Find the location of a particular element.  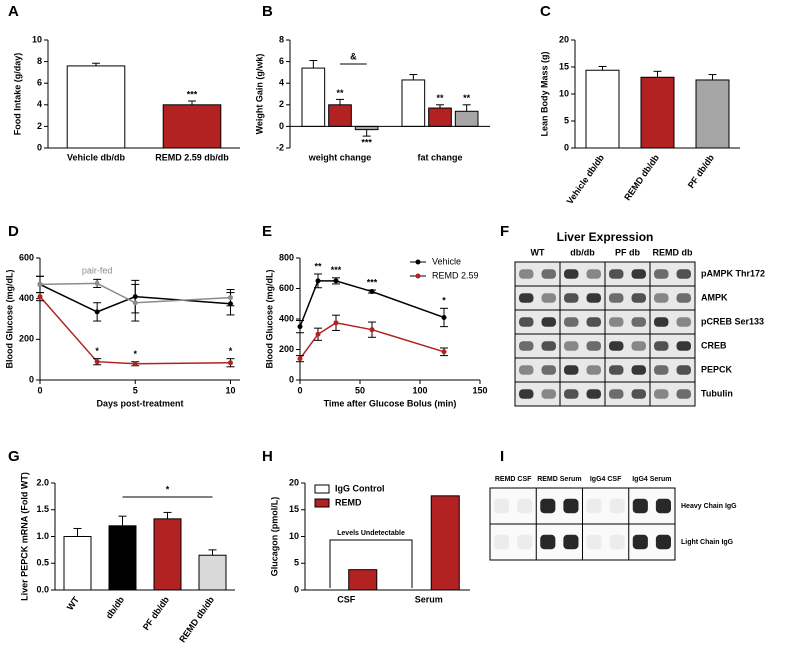

panel-letter: A is located at coordinates (13, 11).